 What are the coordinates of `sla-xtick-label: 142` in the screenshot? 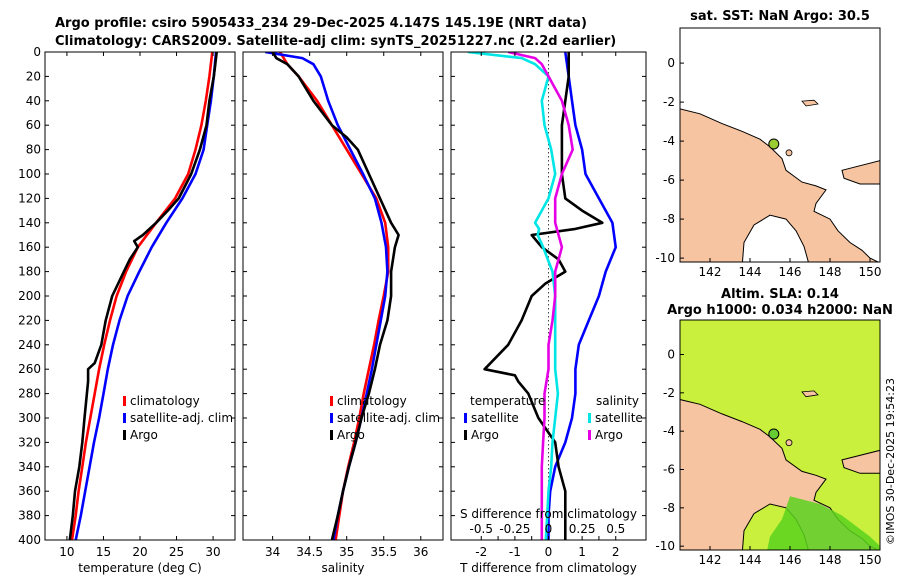 It's located at (710, 560).